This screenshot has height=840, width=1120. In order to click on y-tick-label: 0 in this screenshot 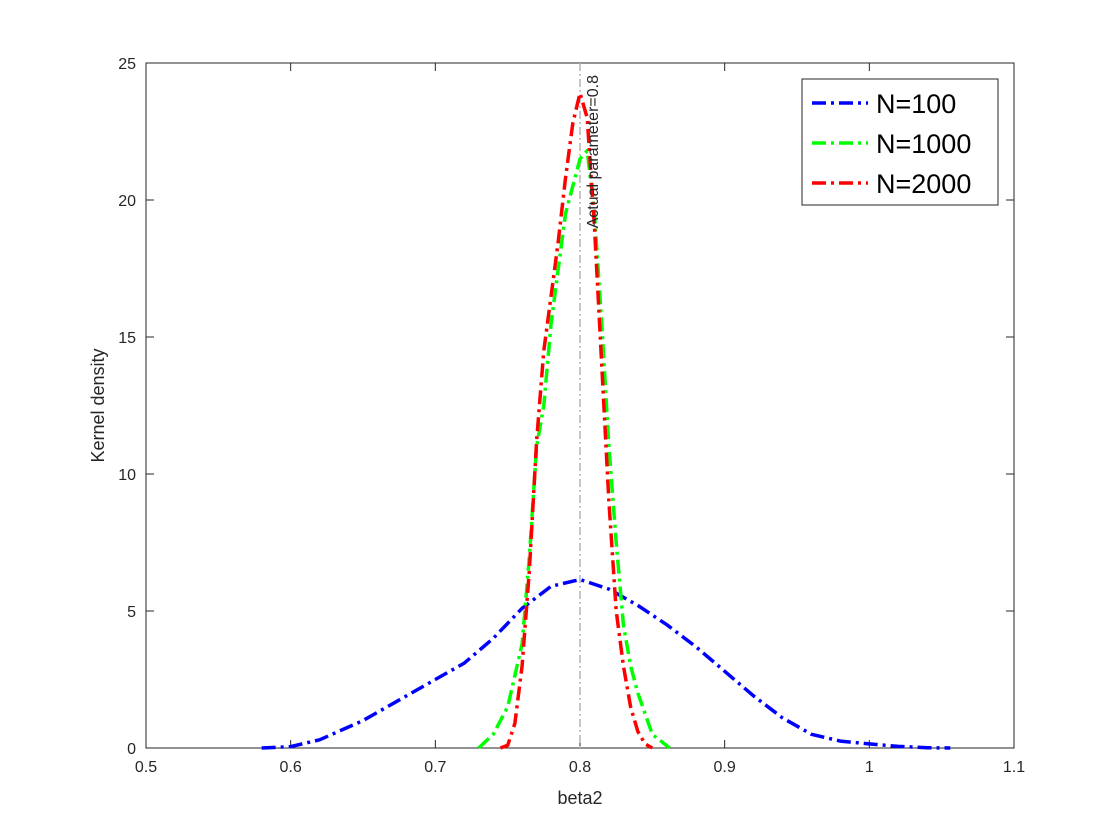, I will do `click(131, 749)`.